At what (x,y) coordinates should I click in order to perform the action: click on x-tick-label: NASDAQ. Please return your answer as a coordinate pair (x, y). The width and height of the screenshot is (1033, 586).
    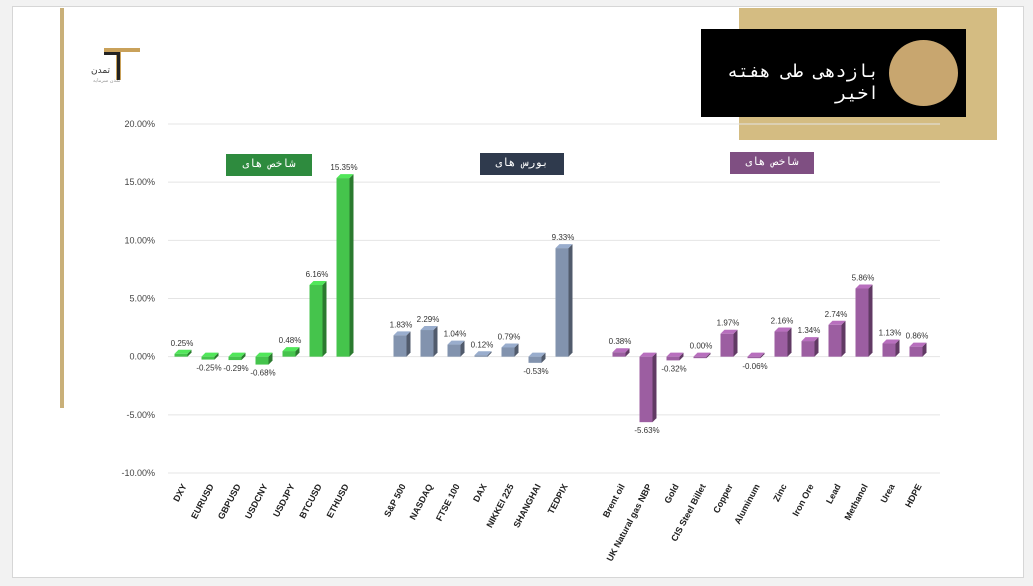
    Looking at the image, I should click on (421, 501).